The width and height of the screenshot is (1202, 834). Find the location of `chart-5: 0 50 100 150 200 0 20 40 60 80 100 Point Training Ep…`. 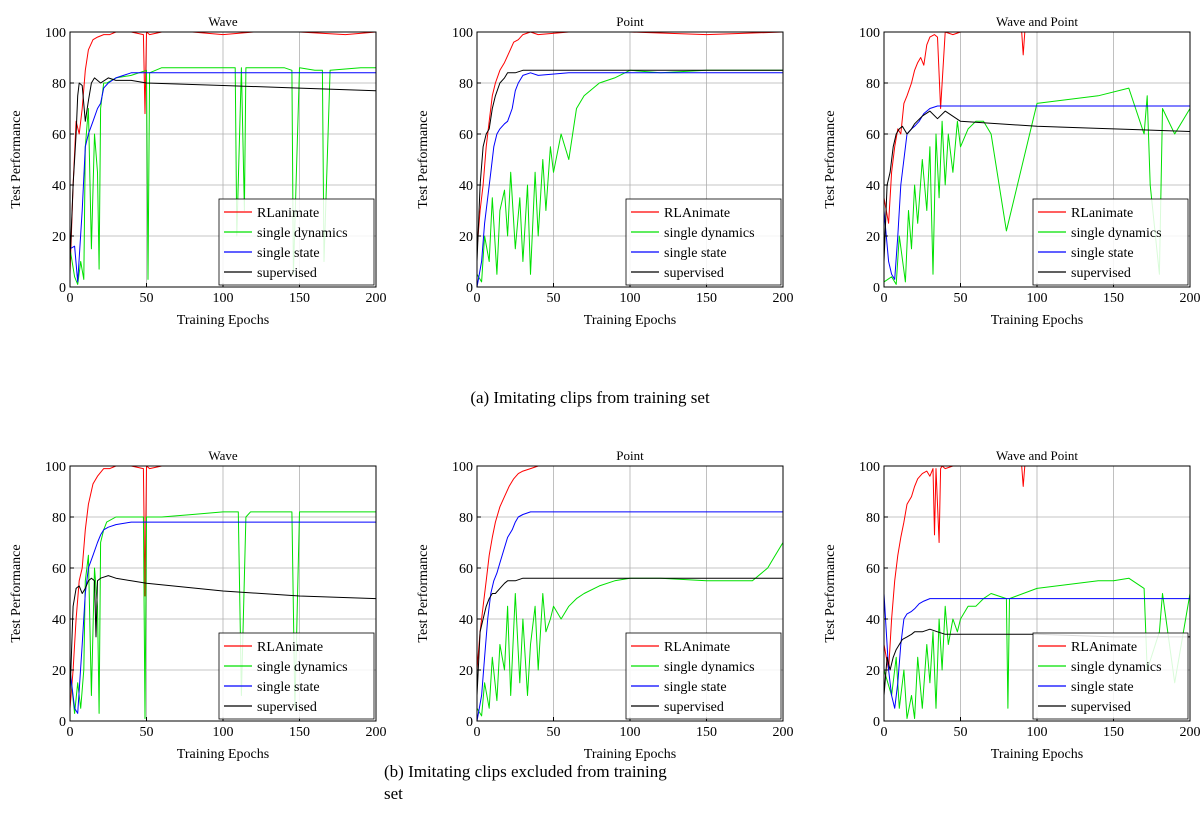

chart-5: 0 50 100 150 200 0 20 40 60 80 100 Point Training Ep… is located at coordinates (605, 605).